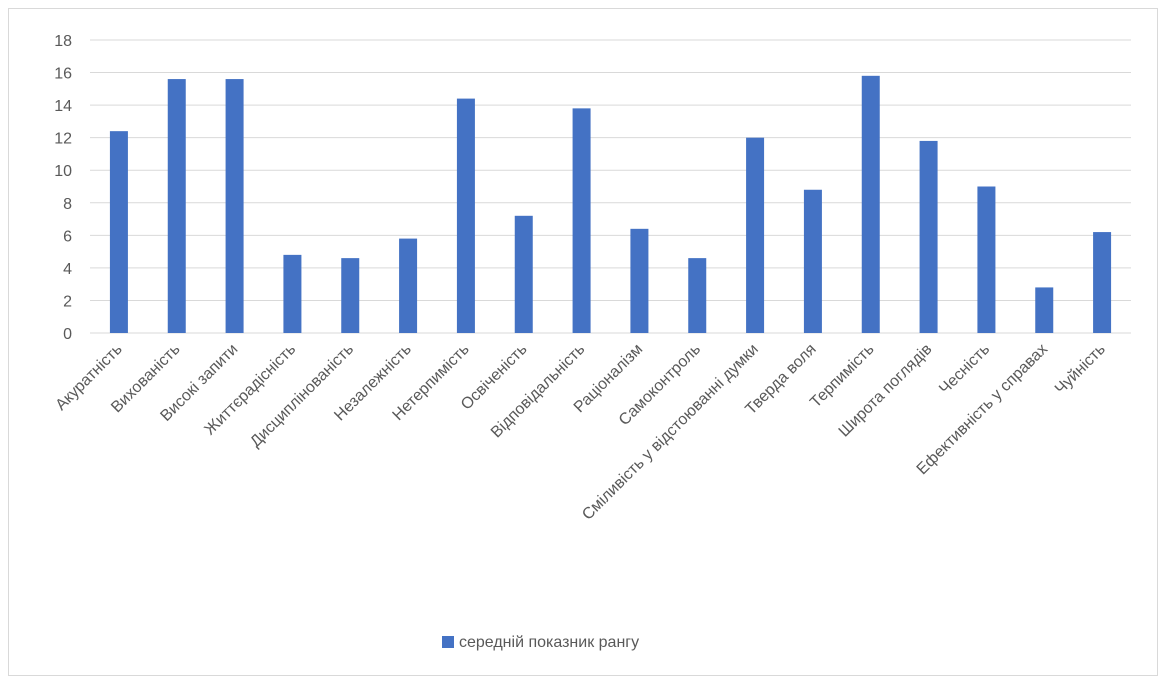 Image resolution: width=1168 pixels, height=678 pixels. Describe the element at coordinates (67, 334) in the screenshot. I see `y-tick-label: 0` at that location.